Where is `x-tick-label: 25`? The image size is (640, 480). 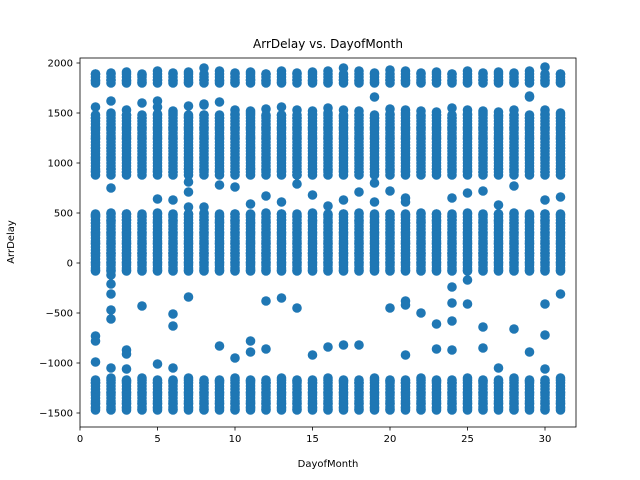
x-tick-label: 25 is located at coordinates (467, 439).